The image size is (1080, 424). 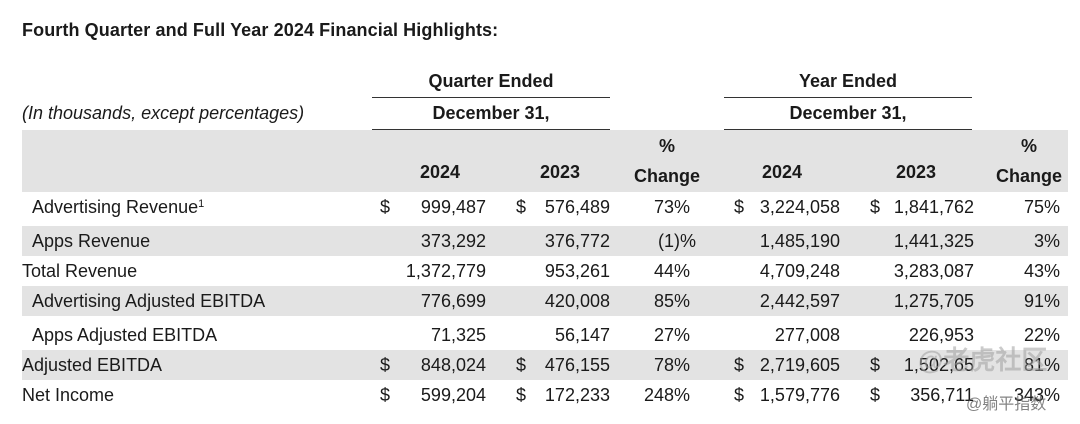 What do you see at coordinates (149, 301) in the screenshot?
I see `row-label: Advertising Adjusted EBITDA` at bounding box center [149, 301].